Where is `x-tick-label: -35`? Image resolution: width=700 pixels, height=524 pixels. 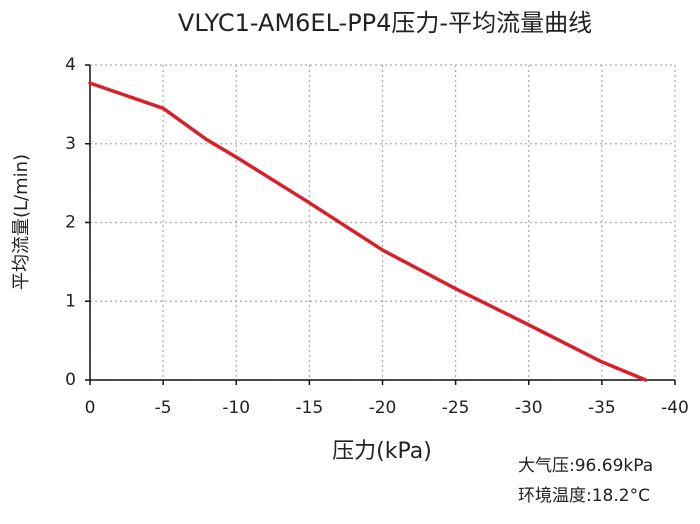 x-tick-label: -35 is located at coordinates (602, 408).